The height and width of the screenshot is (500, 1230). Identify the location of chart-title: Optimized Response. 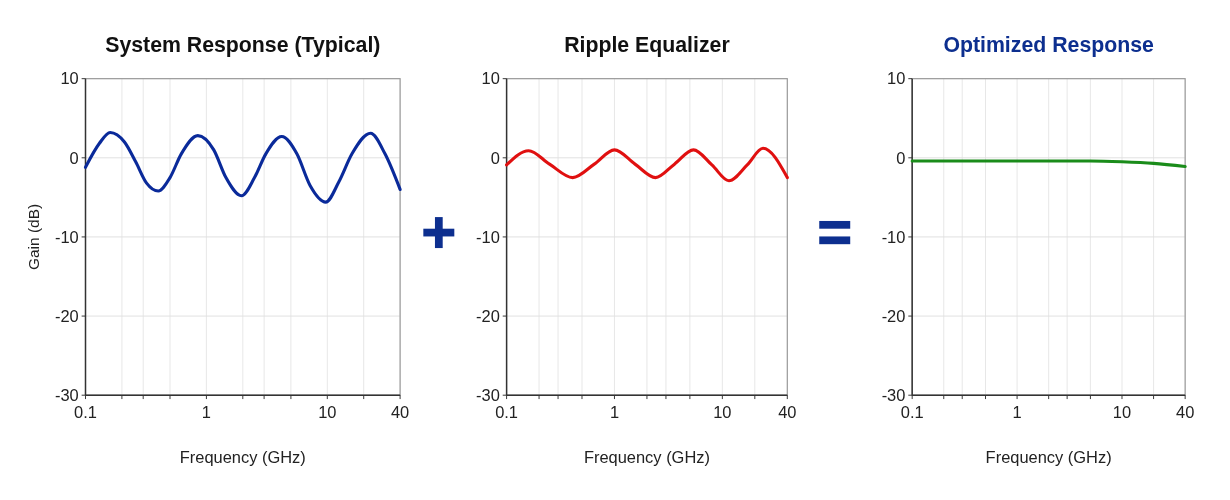
(1049, 44).